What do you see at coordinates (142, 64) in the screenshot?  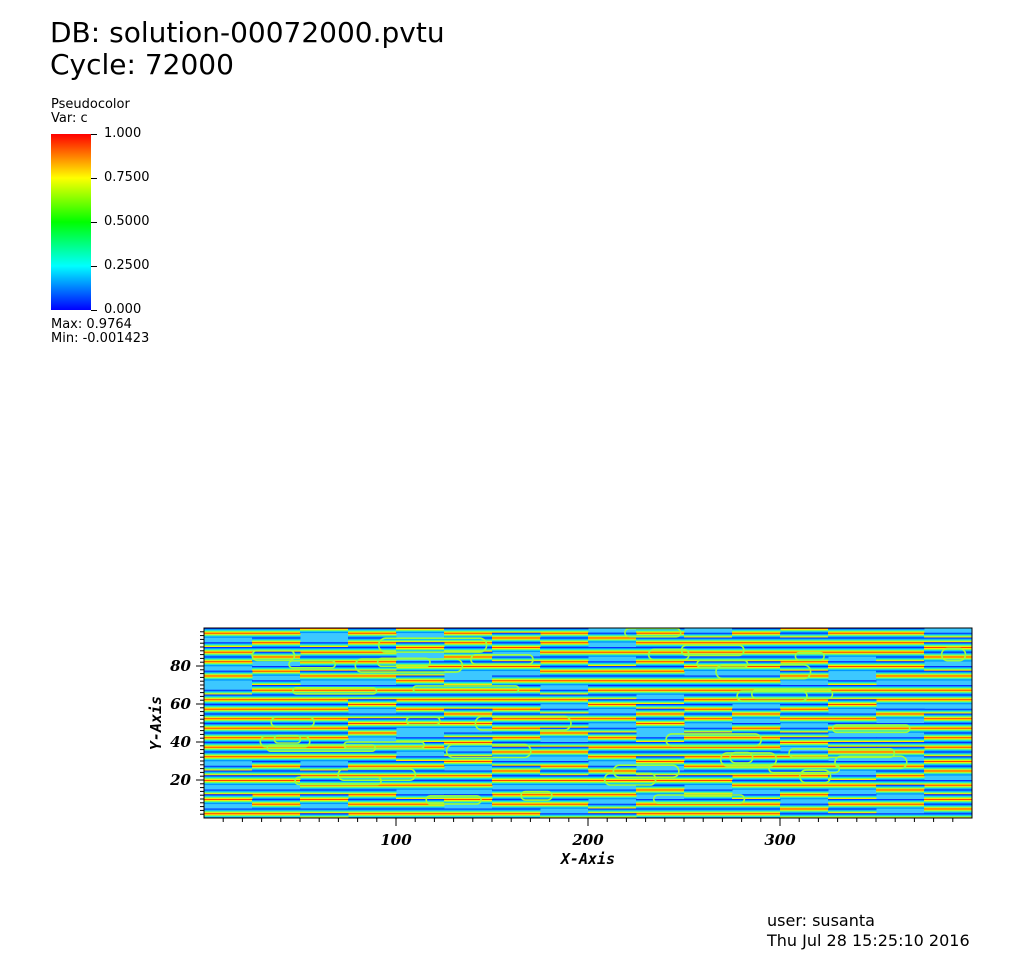 I see `cycle-title: Cycle: 72000` at bounding box center [142, 64].